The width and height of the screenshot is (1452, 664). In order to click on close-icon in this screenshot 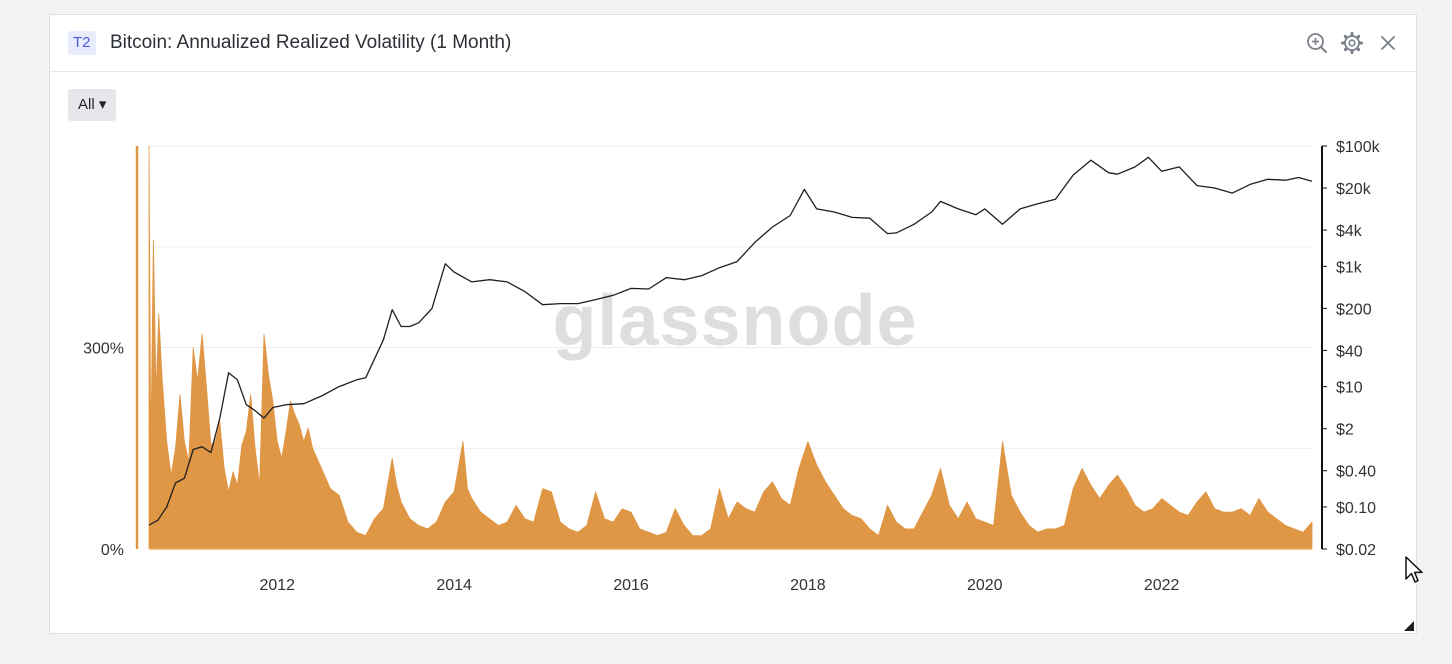, I will do `click(1388, 43)`.